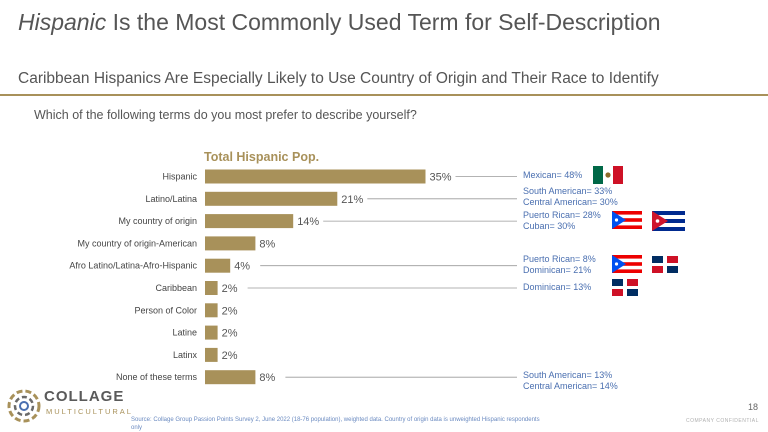  What do you see at coordinates (570, 386) in the screenshot?
I see `callout-line: Central American= 14%` at bounding box center [570, 386].